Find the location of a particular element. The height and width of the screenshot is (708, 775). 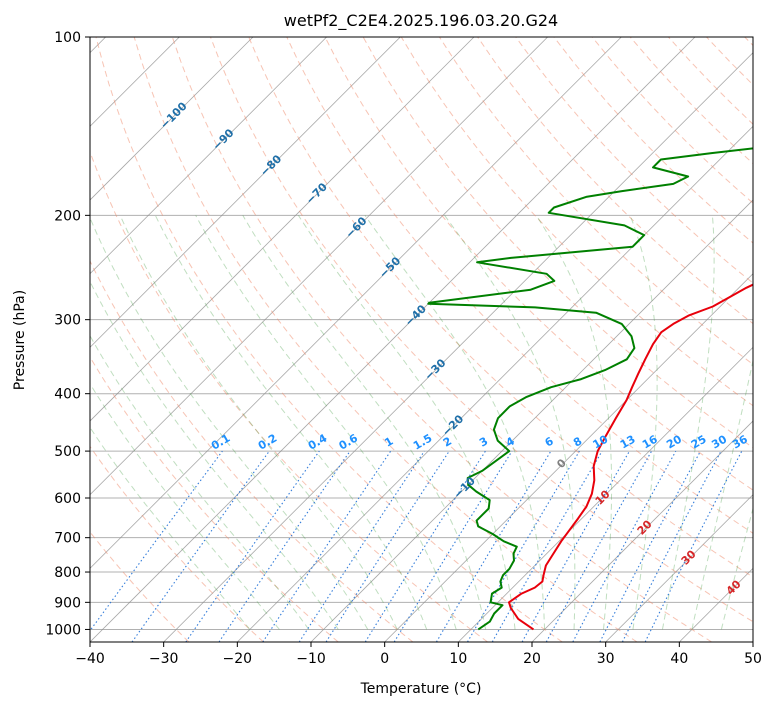

x-tick-label: 30 is located at coordinates (606, 659).